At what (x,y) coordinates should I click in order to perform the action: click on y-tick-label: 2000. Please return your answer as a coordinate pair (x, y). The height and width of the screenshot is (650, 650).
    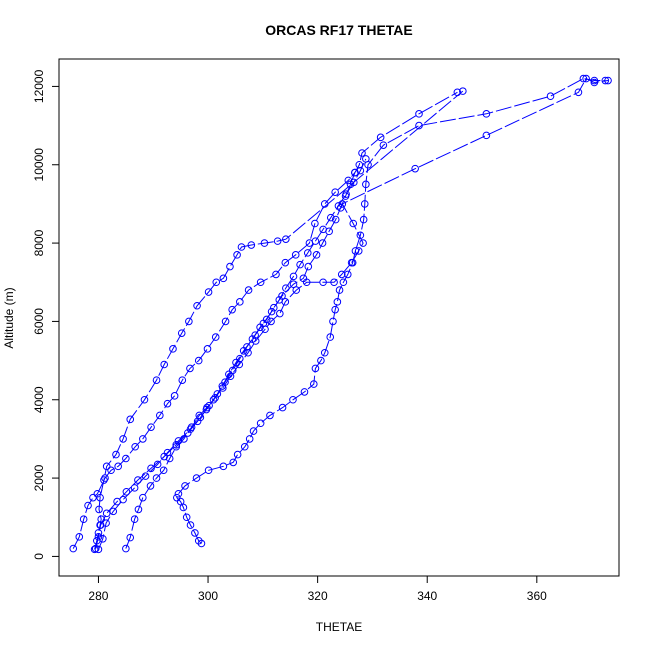
    Looking at the image, I should click on (39, 477).